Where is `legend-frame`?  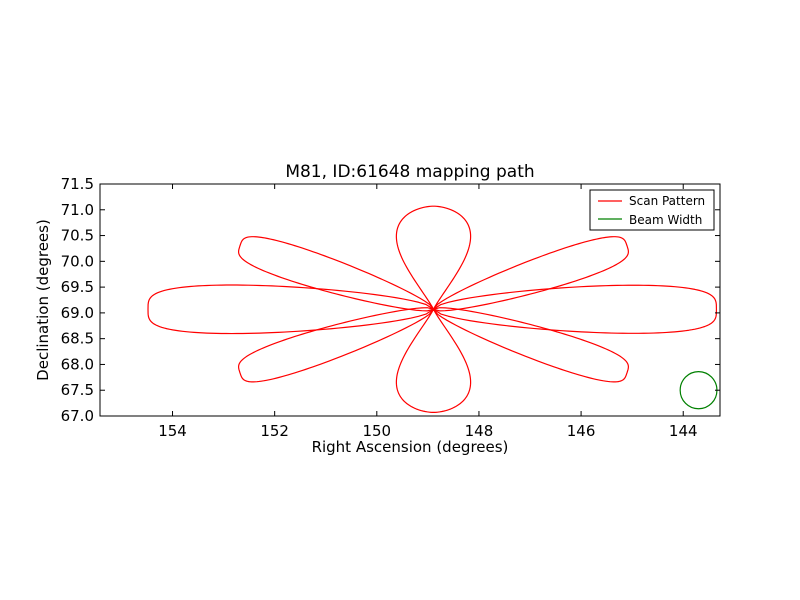
legend-frame is located at coordinates (652, 210).